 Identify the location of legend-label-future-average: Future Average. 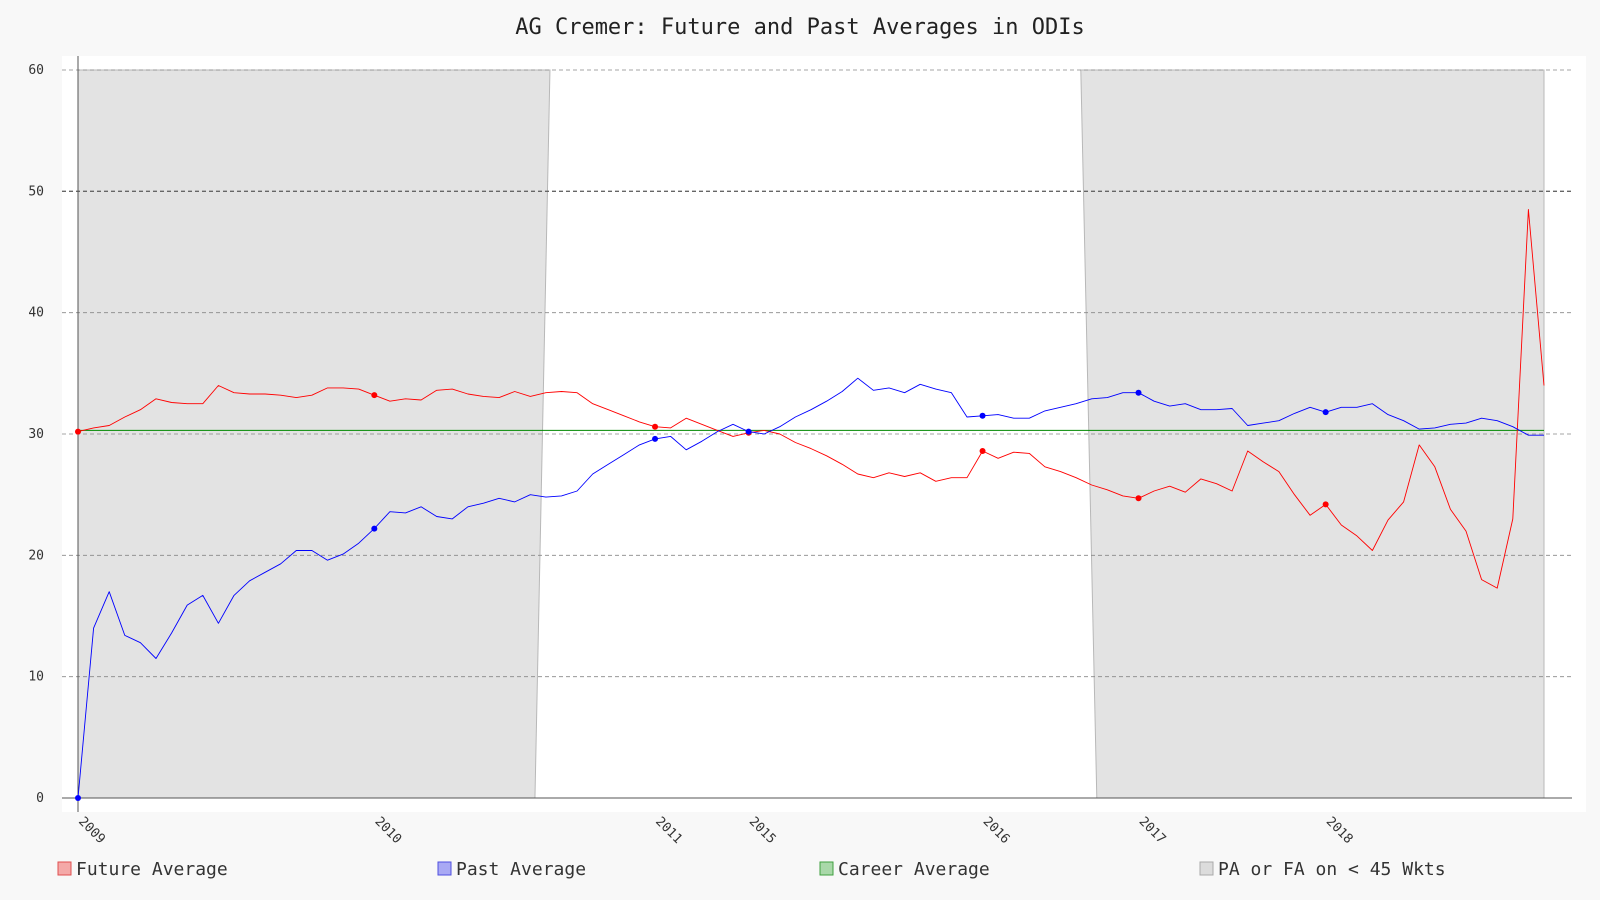
(152, 869).